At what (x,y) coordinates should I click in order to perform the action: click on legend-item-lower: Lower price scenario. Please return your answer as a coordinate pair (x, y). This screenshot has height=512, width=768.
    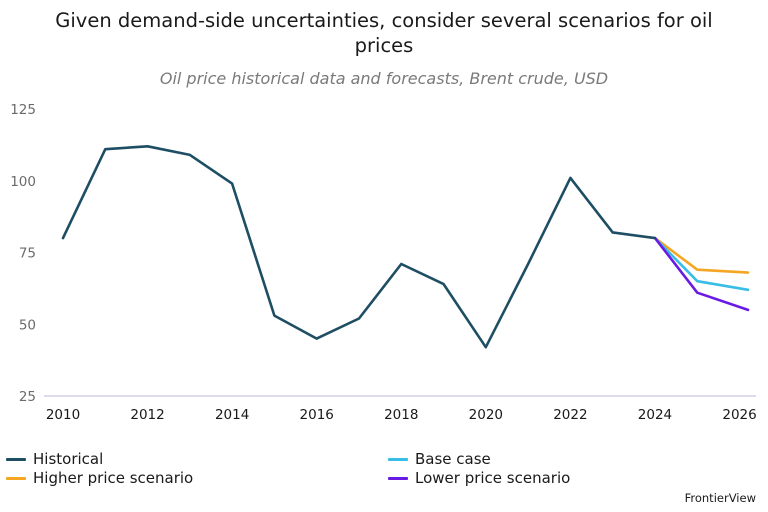
    Looking at the image, I should click on (479, 478).